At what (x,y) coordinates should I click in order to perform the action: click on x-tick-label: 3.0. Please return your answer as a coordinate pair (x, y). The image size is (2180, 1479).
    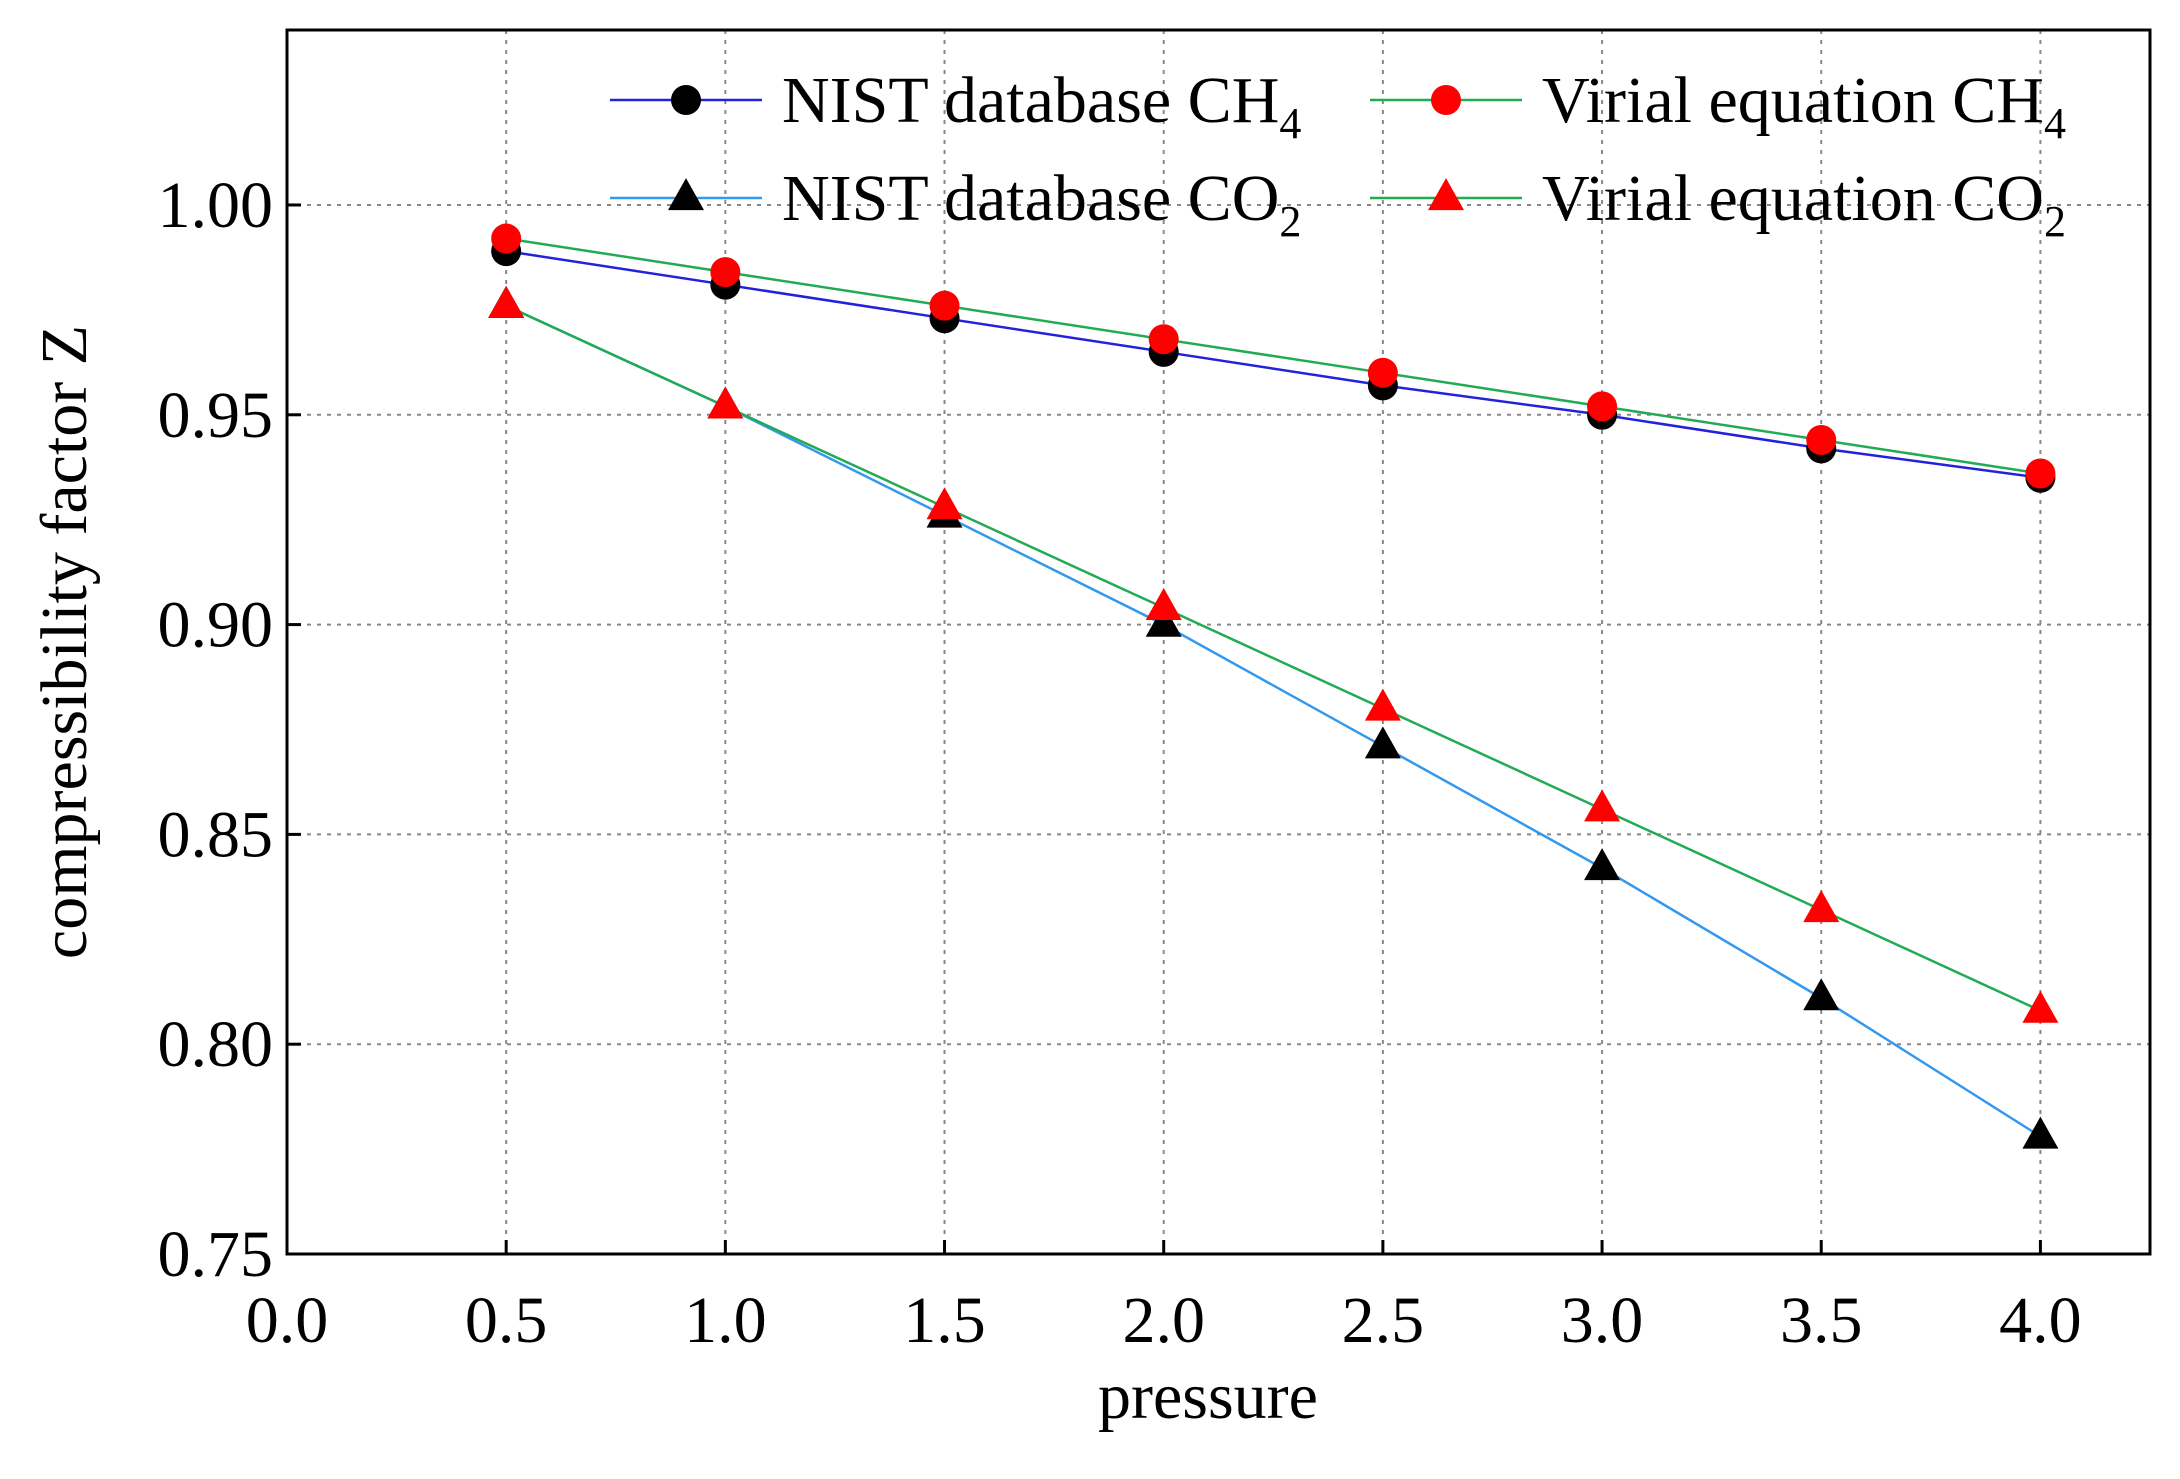
    Looking at the image, I should click on (1602, 1320).